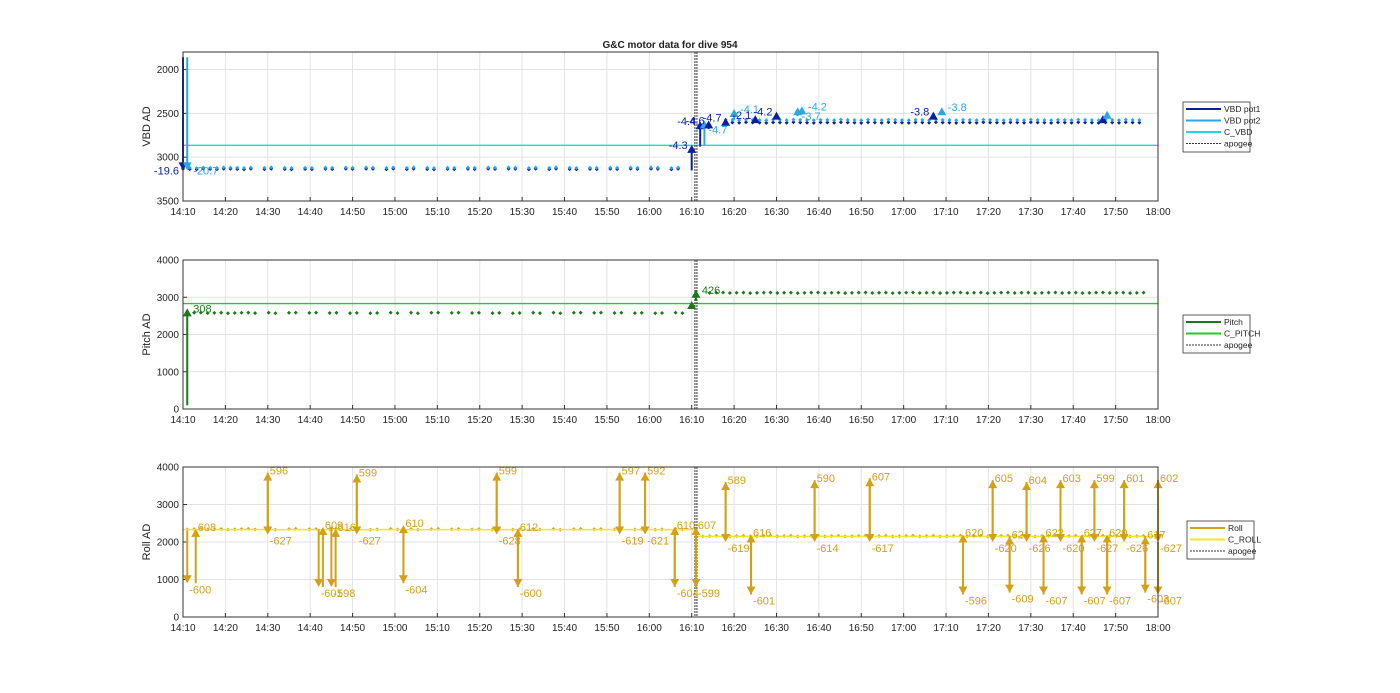 The image size is (1400, 693). Describe the element at coordinates (1038, 481) in the screenshot. I see `arrow-label: 604` at that location.